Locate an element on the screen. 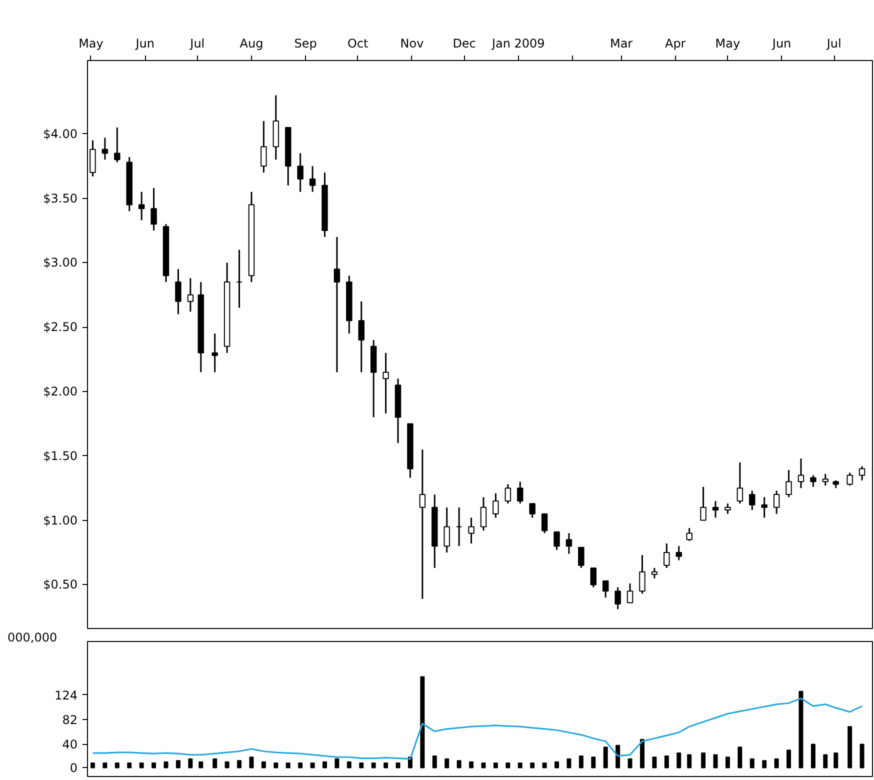 The image size is (874, 780). x-tick-label: Nov is located at coordinates (412, 43).